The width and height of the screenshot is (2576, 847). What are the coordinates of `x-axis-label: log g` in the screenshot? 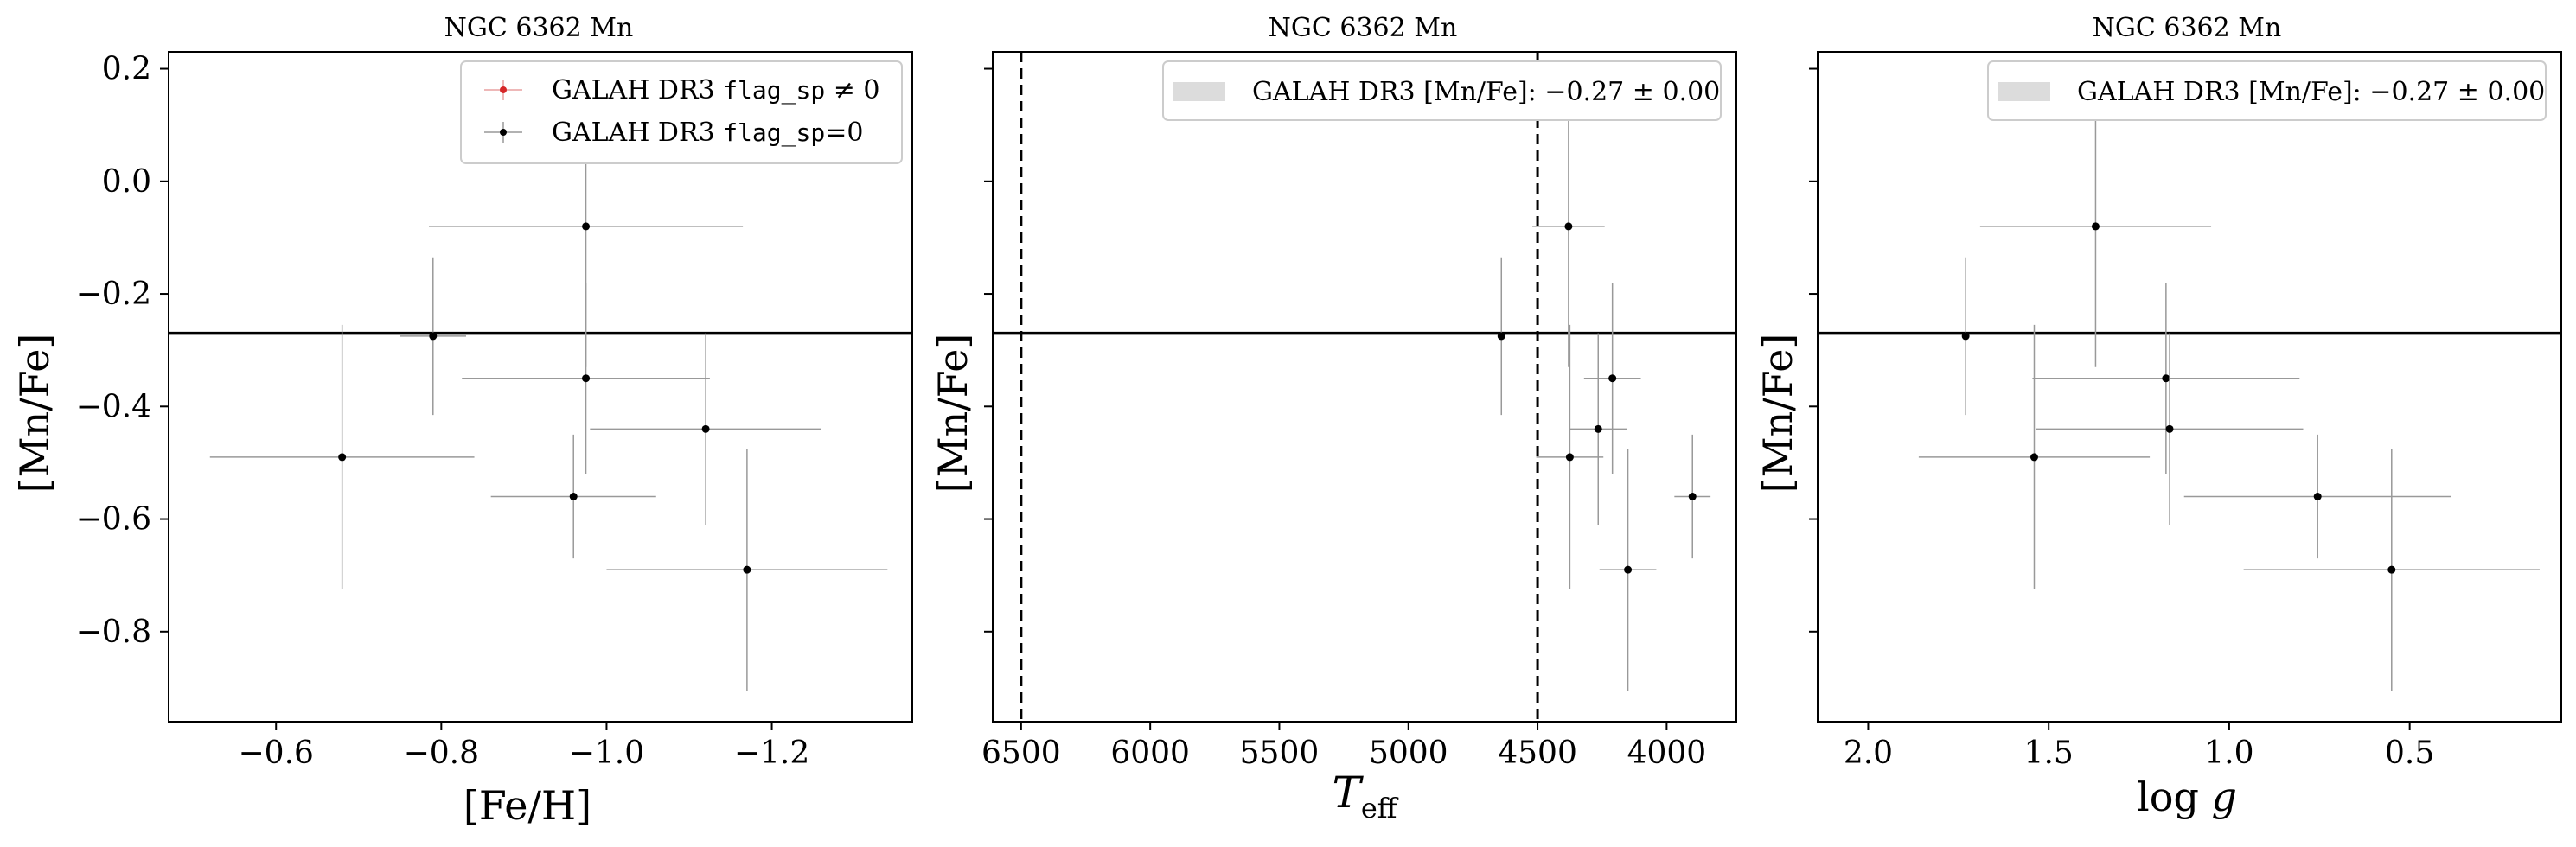 It's located at (2187, 797).